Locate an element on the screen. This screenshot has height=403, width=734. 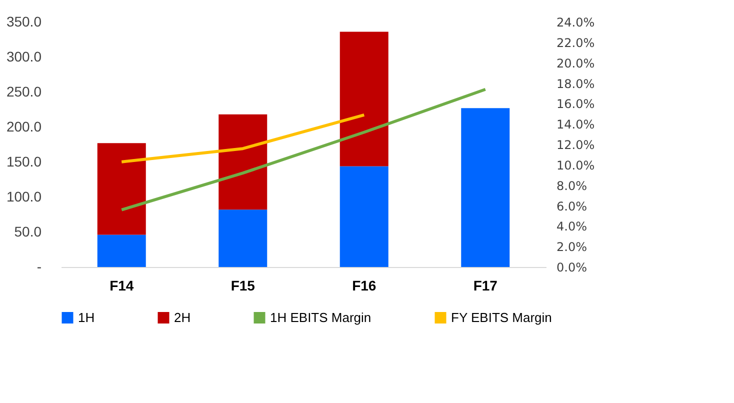
x-tick-label: F15 is located at coordinates (243, 286).